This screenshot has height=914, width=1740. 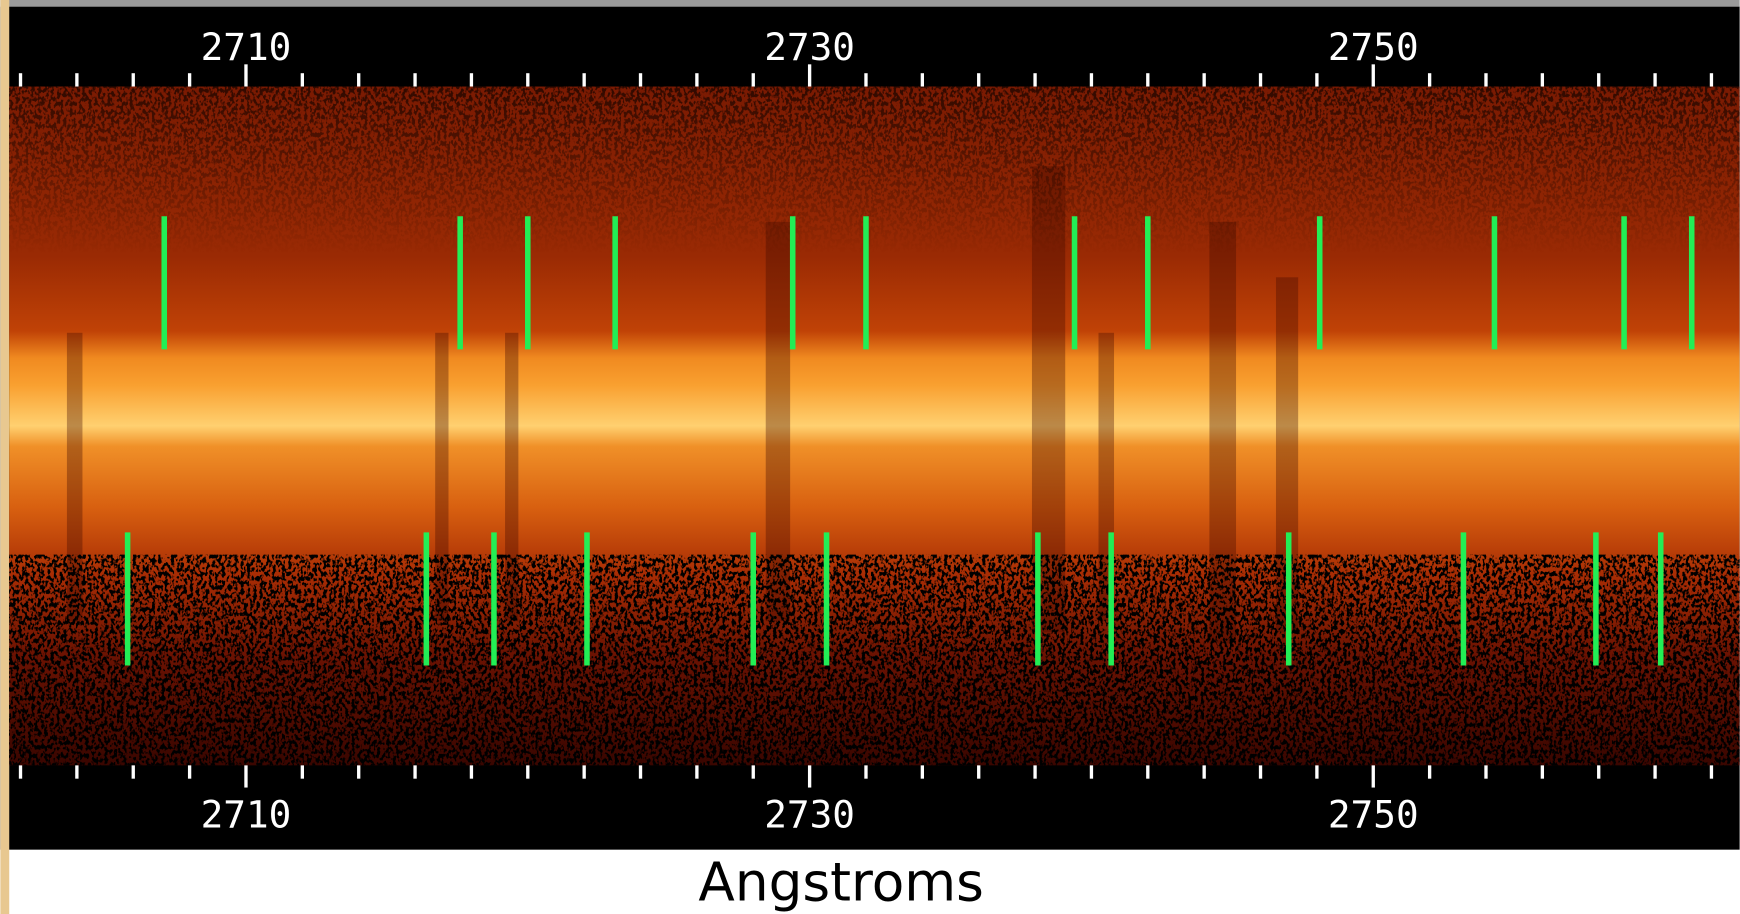 What do you see at coordinates (870, 3) in the screenshot?
I see `top-bar` at bounding box center [870, 3].